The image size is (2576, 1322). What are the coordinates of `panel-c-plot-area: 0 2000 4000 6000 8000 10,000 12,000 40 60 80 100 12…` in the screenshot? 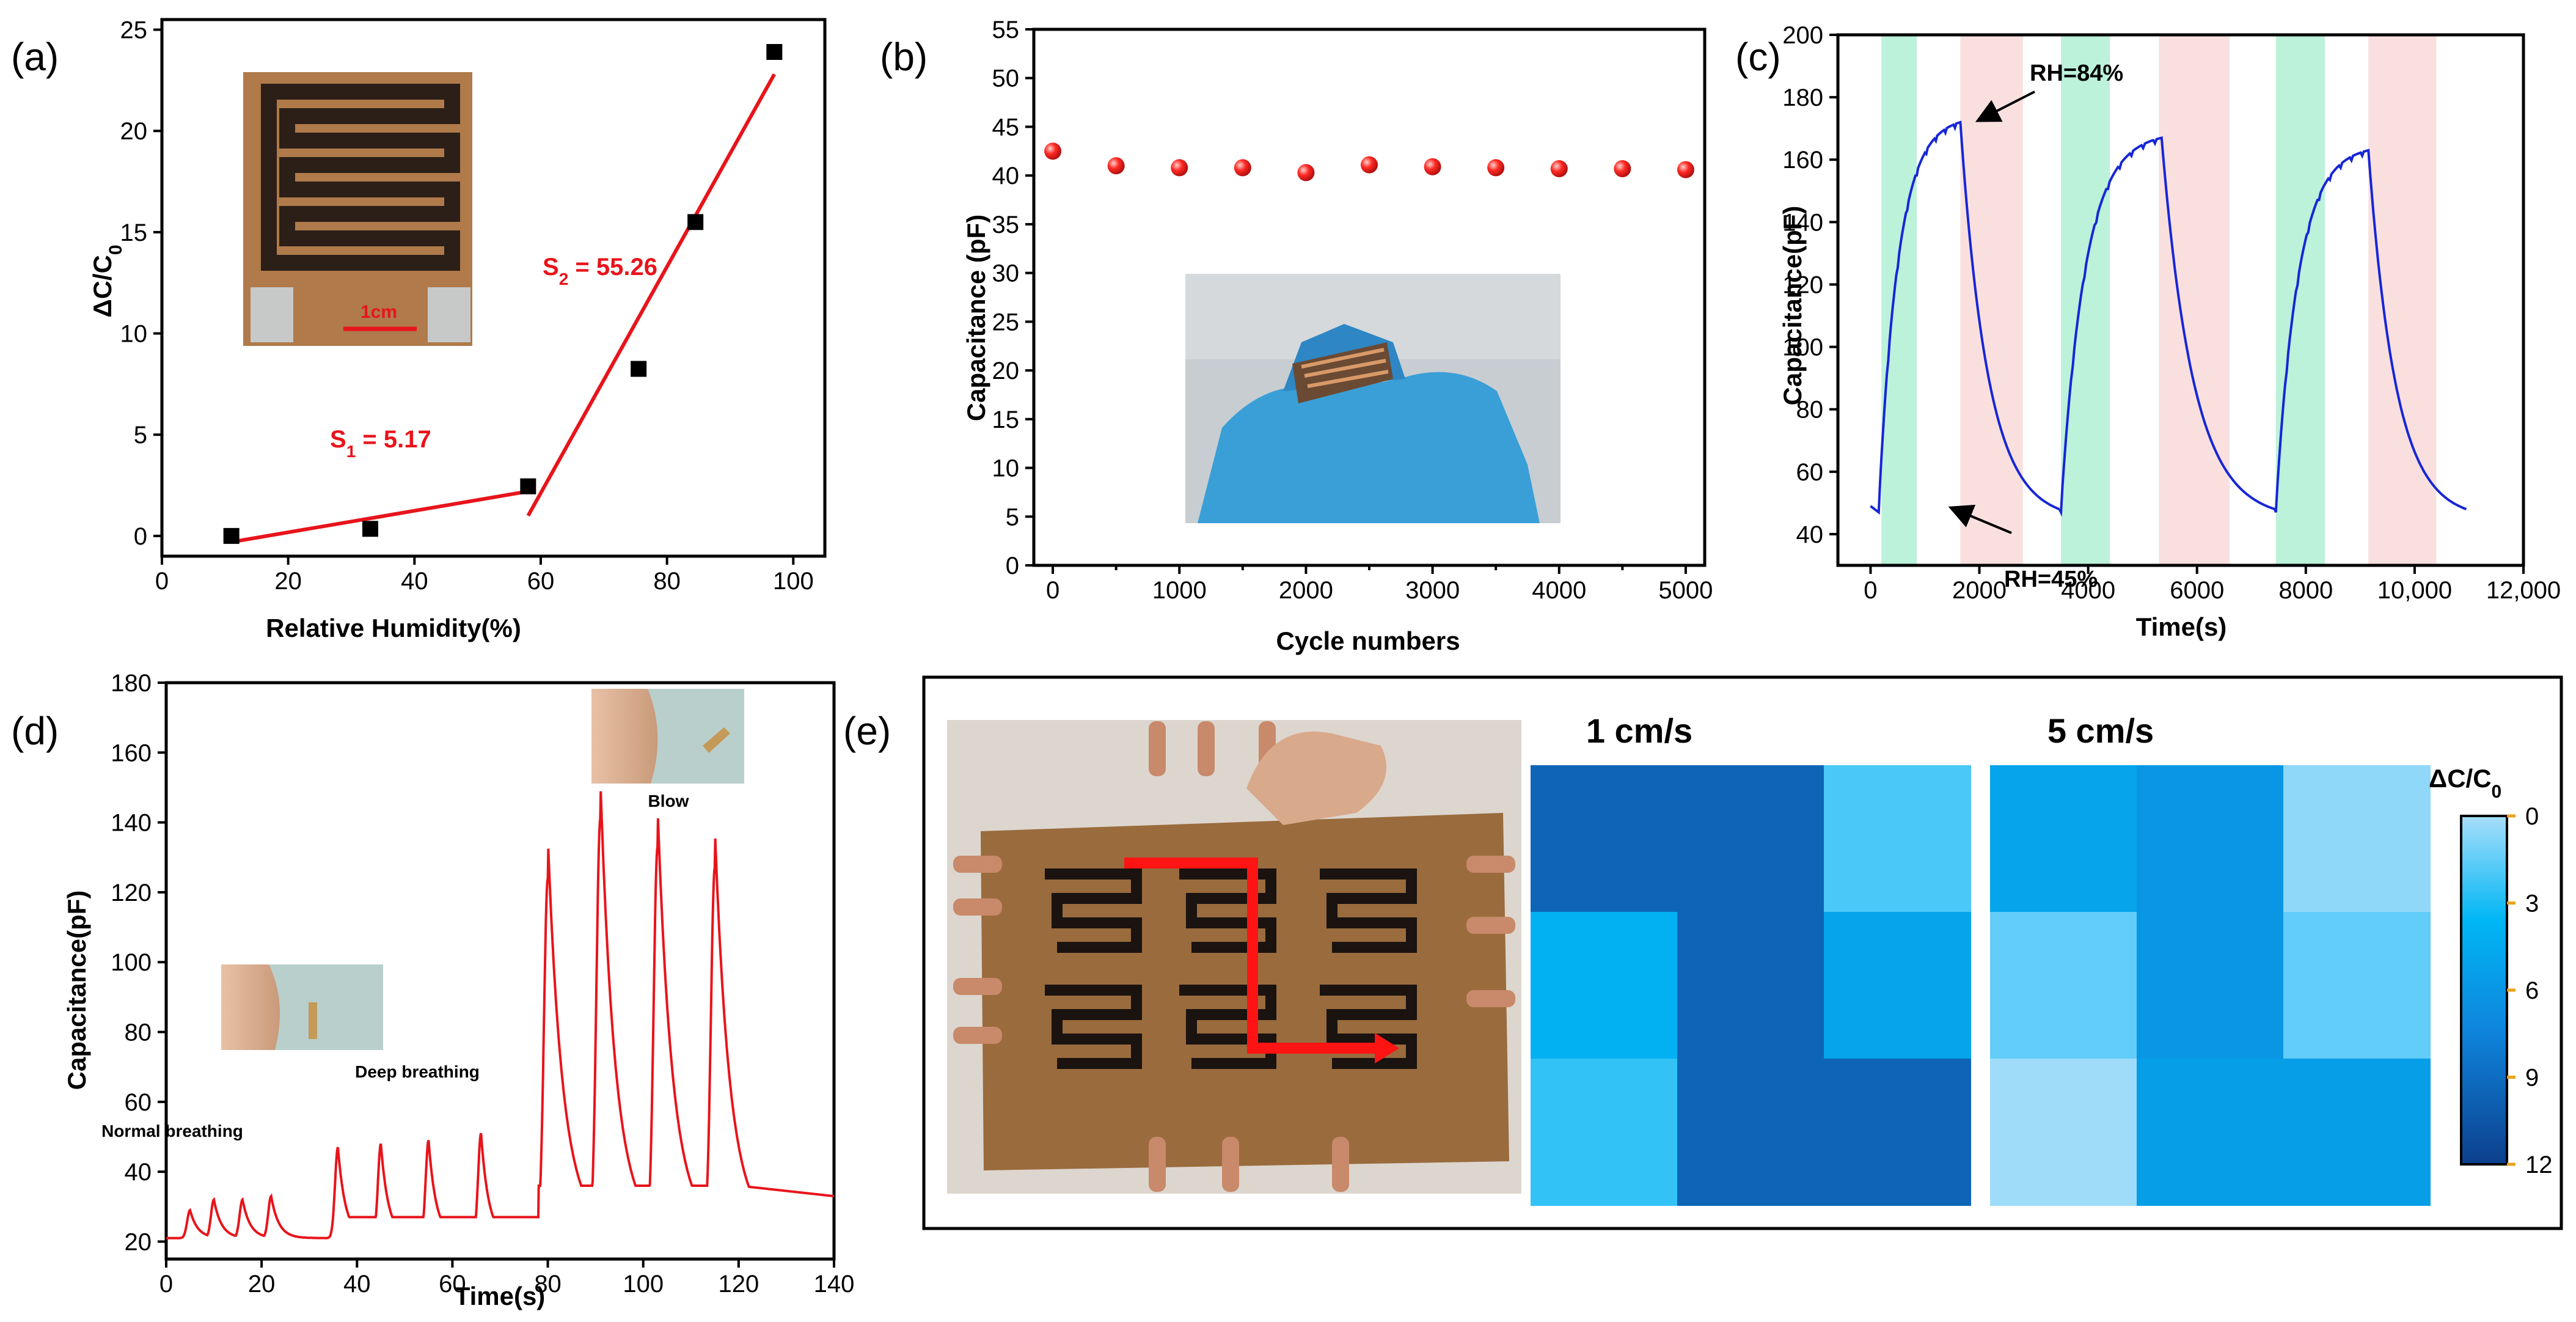 It's located at (2171, 313).